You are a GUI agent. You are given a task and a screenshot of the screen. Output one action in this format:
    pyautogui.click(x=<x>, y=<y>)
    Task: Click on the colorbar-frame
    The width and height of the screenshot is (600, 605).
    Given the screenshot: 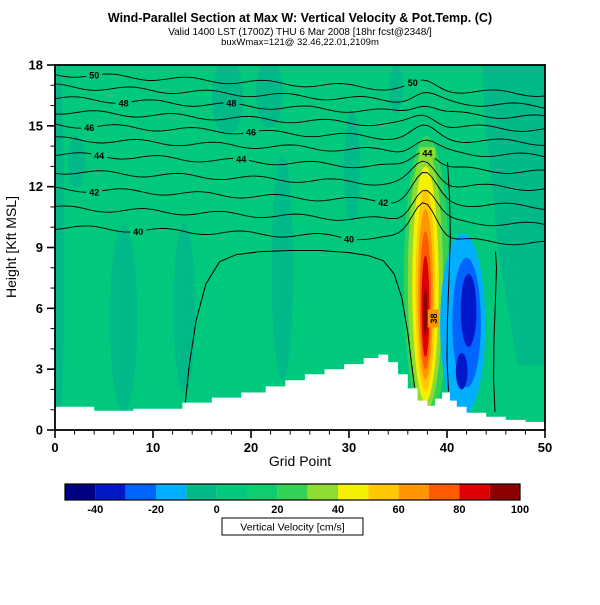 What is the action you would take?
    pyautogui.click(x=292, y=492)
    